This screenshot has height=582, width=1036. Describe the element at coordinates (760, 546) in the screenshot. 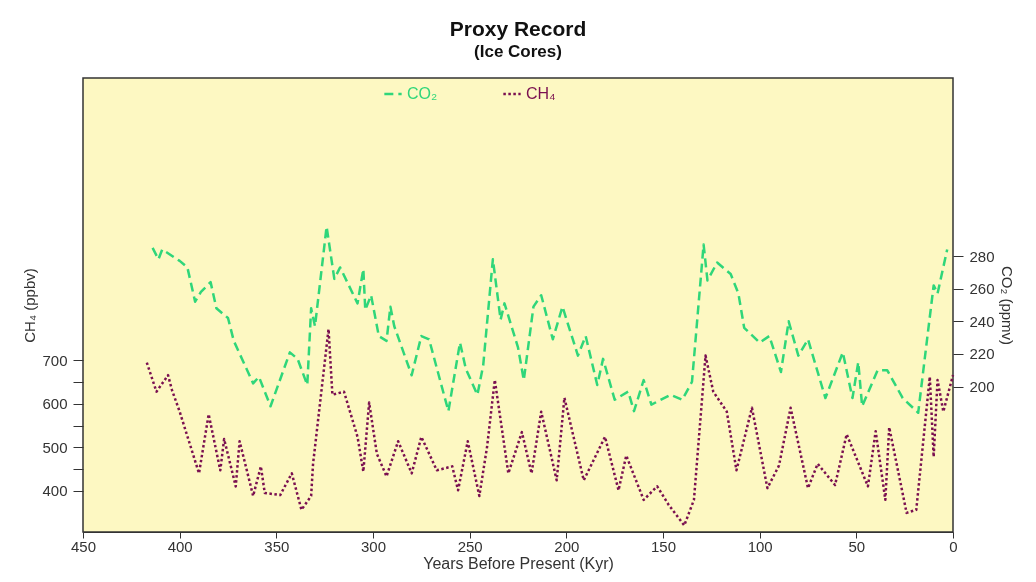

I see `x-tick-label: 100` at that location.